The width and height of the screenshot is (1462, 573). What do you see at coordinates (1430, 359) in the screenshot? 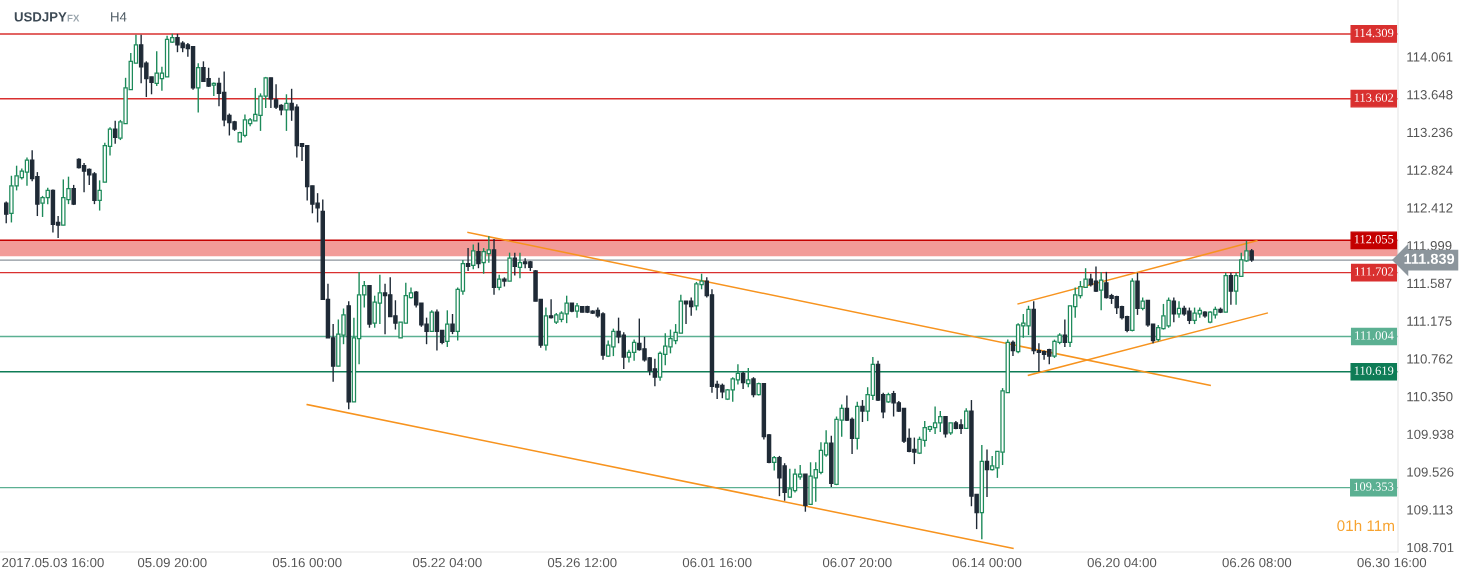
I see `y-tick-label: 110.762` at bounding box center [1430, 359].